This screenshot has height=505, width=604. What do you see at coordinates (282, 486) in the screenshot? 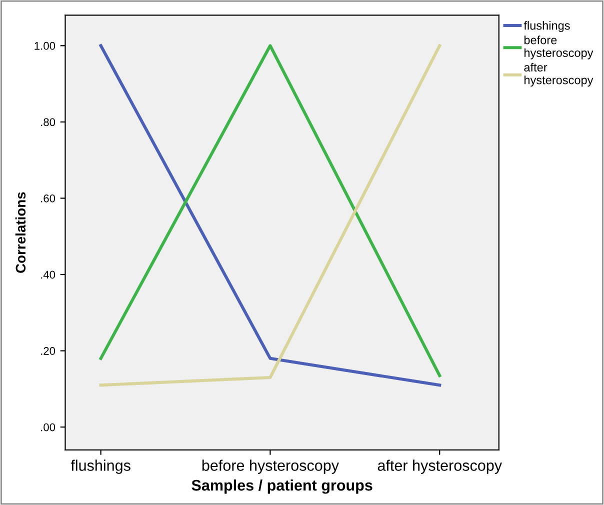
I see `x-axis-title: Samples / patient groups` at bounding box center [282, 486].